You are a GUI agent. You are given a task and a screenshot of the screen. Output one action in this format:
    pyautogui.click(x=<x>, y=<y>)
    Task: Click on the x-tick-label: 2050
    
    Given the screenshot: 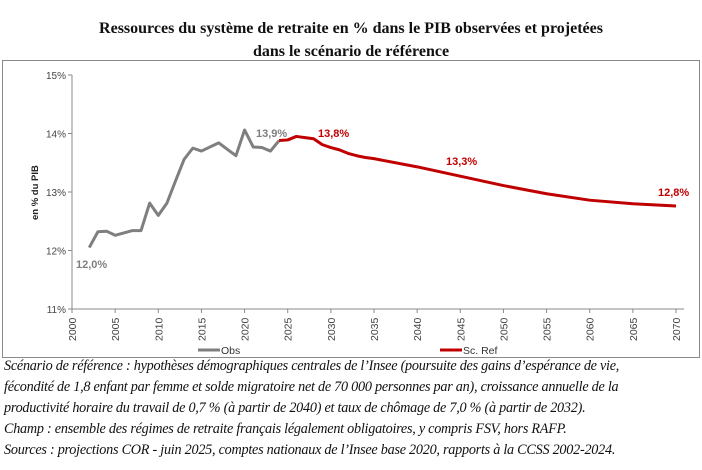 What is the action you would take?
    pyautogui.click(x=504, y=329)
    